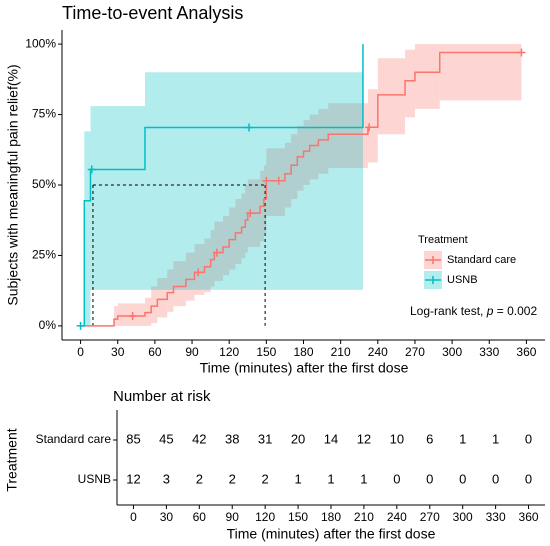  I want to click on y-tick-label: 50%, so click(44, 184).